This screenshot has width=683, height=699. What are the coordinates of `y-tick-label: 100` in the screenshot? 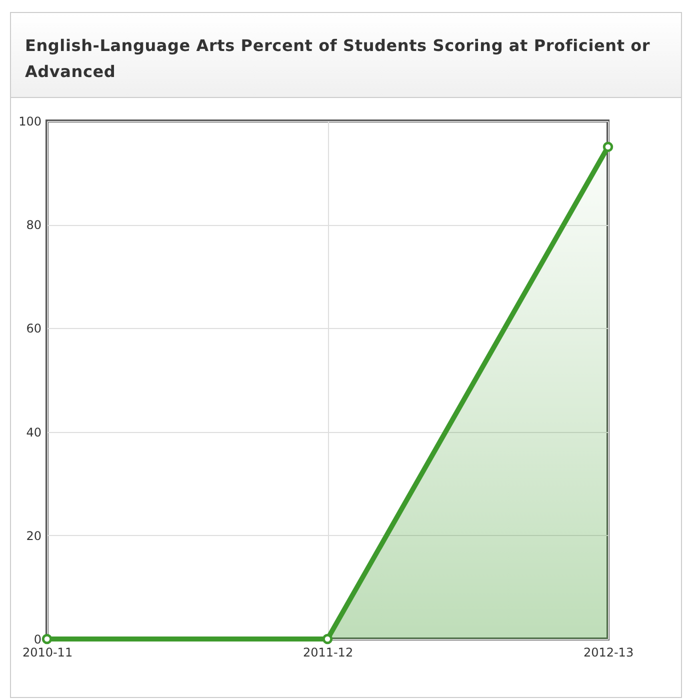 It's located at (30, 121).